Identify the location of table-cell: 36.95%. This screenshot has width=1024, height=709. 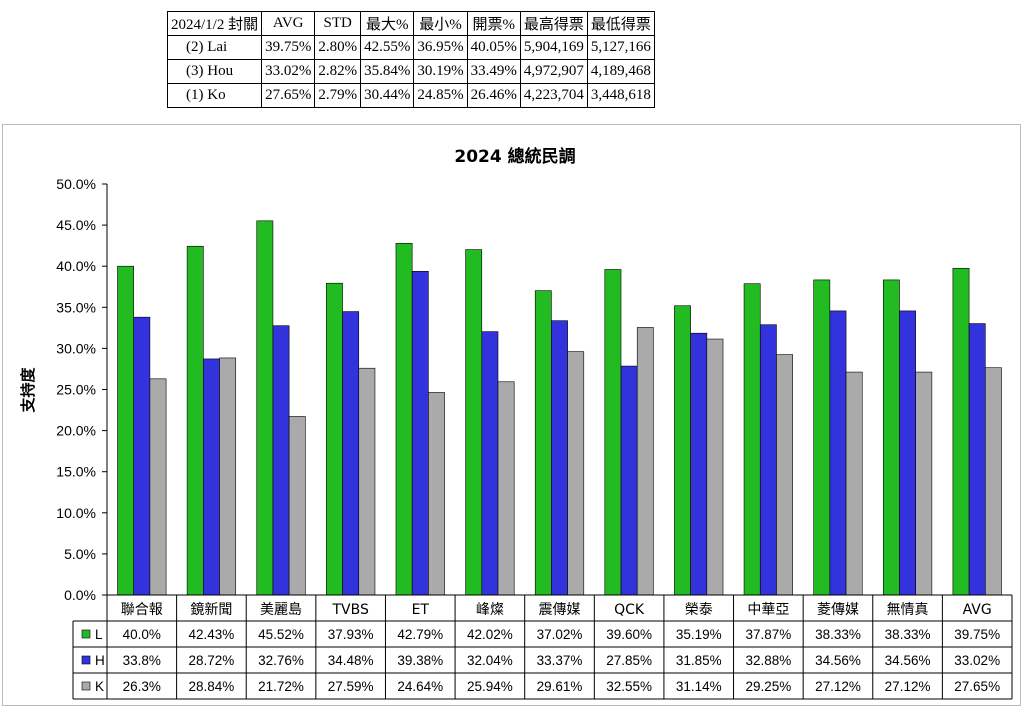
(440, 47).